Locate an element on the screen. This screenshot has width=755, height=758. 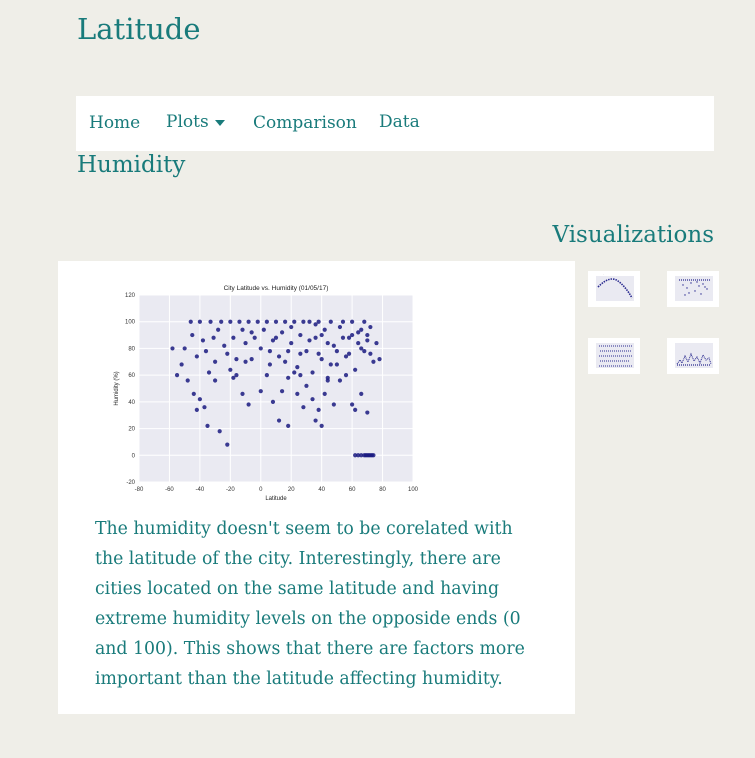
brand-title: Latitude is located at coordinates (139, 29).